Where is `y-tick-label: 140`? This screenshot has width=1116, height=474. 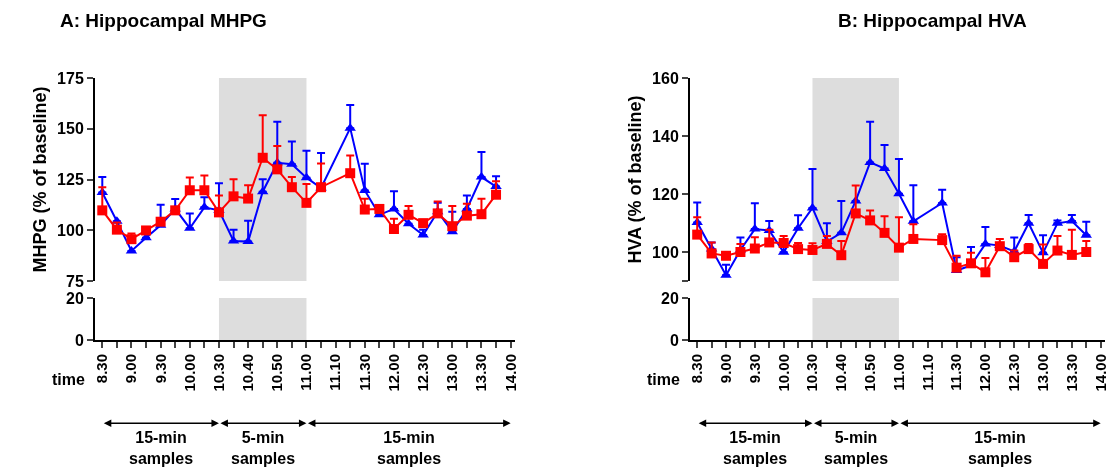 y-tick-label: 140 is located at coordinates (665, 136).